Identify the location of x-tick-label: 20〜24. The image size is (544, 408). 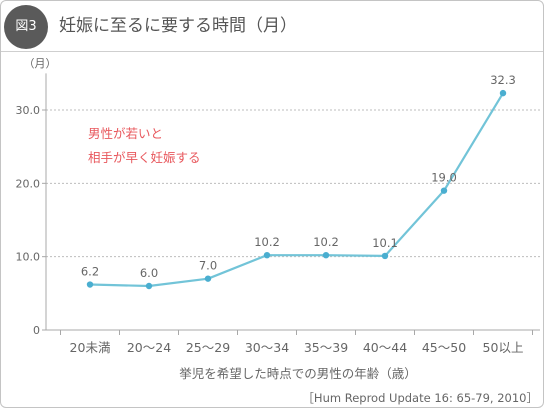
(149, 347).